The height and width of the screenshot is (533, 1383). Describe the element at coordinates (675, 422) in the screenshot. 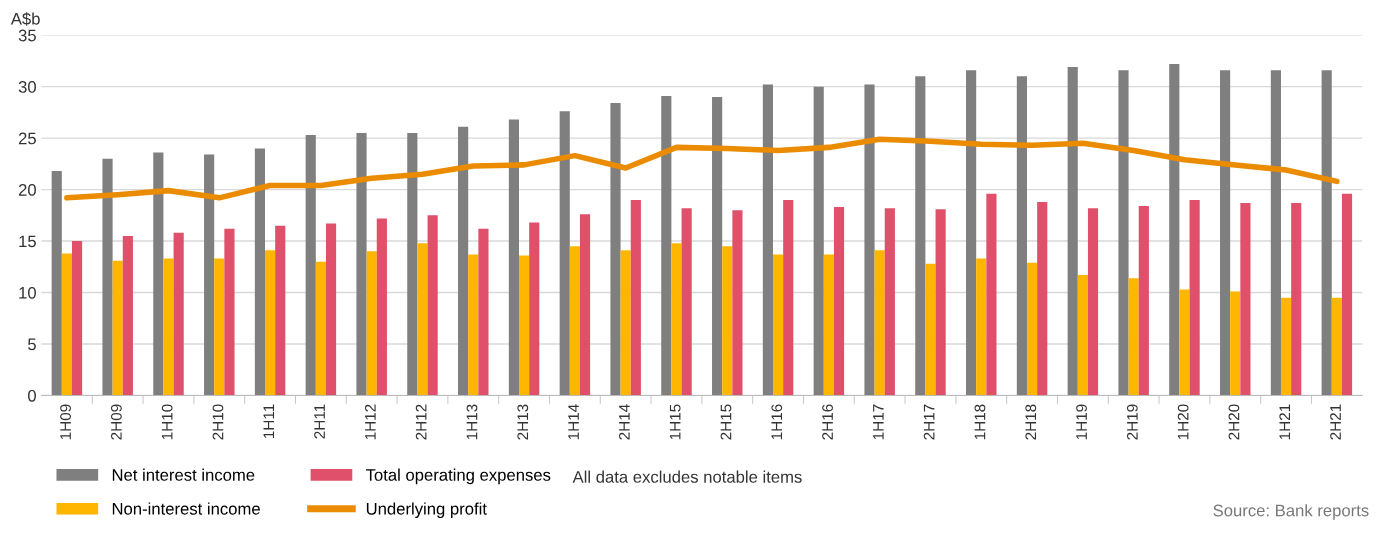

I see `x-tick-label: 1H15` at that location.